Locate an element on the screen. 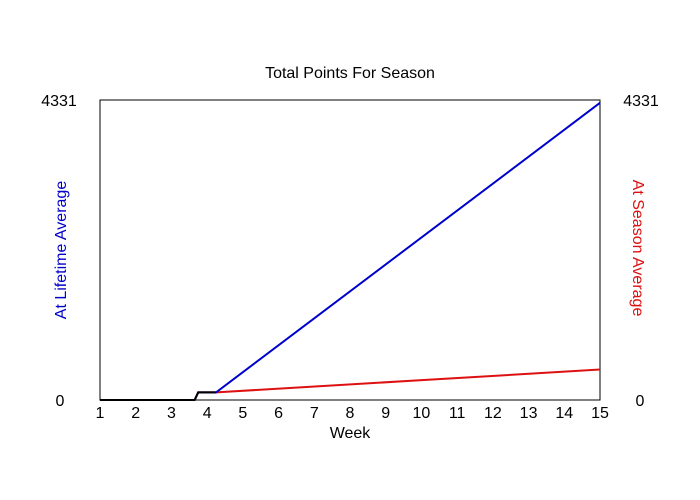 The image size is (700, 500). y-axis-label-right: At Season Average is located at coordinates (637, 248).